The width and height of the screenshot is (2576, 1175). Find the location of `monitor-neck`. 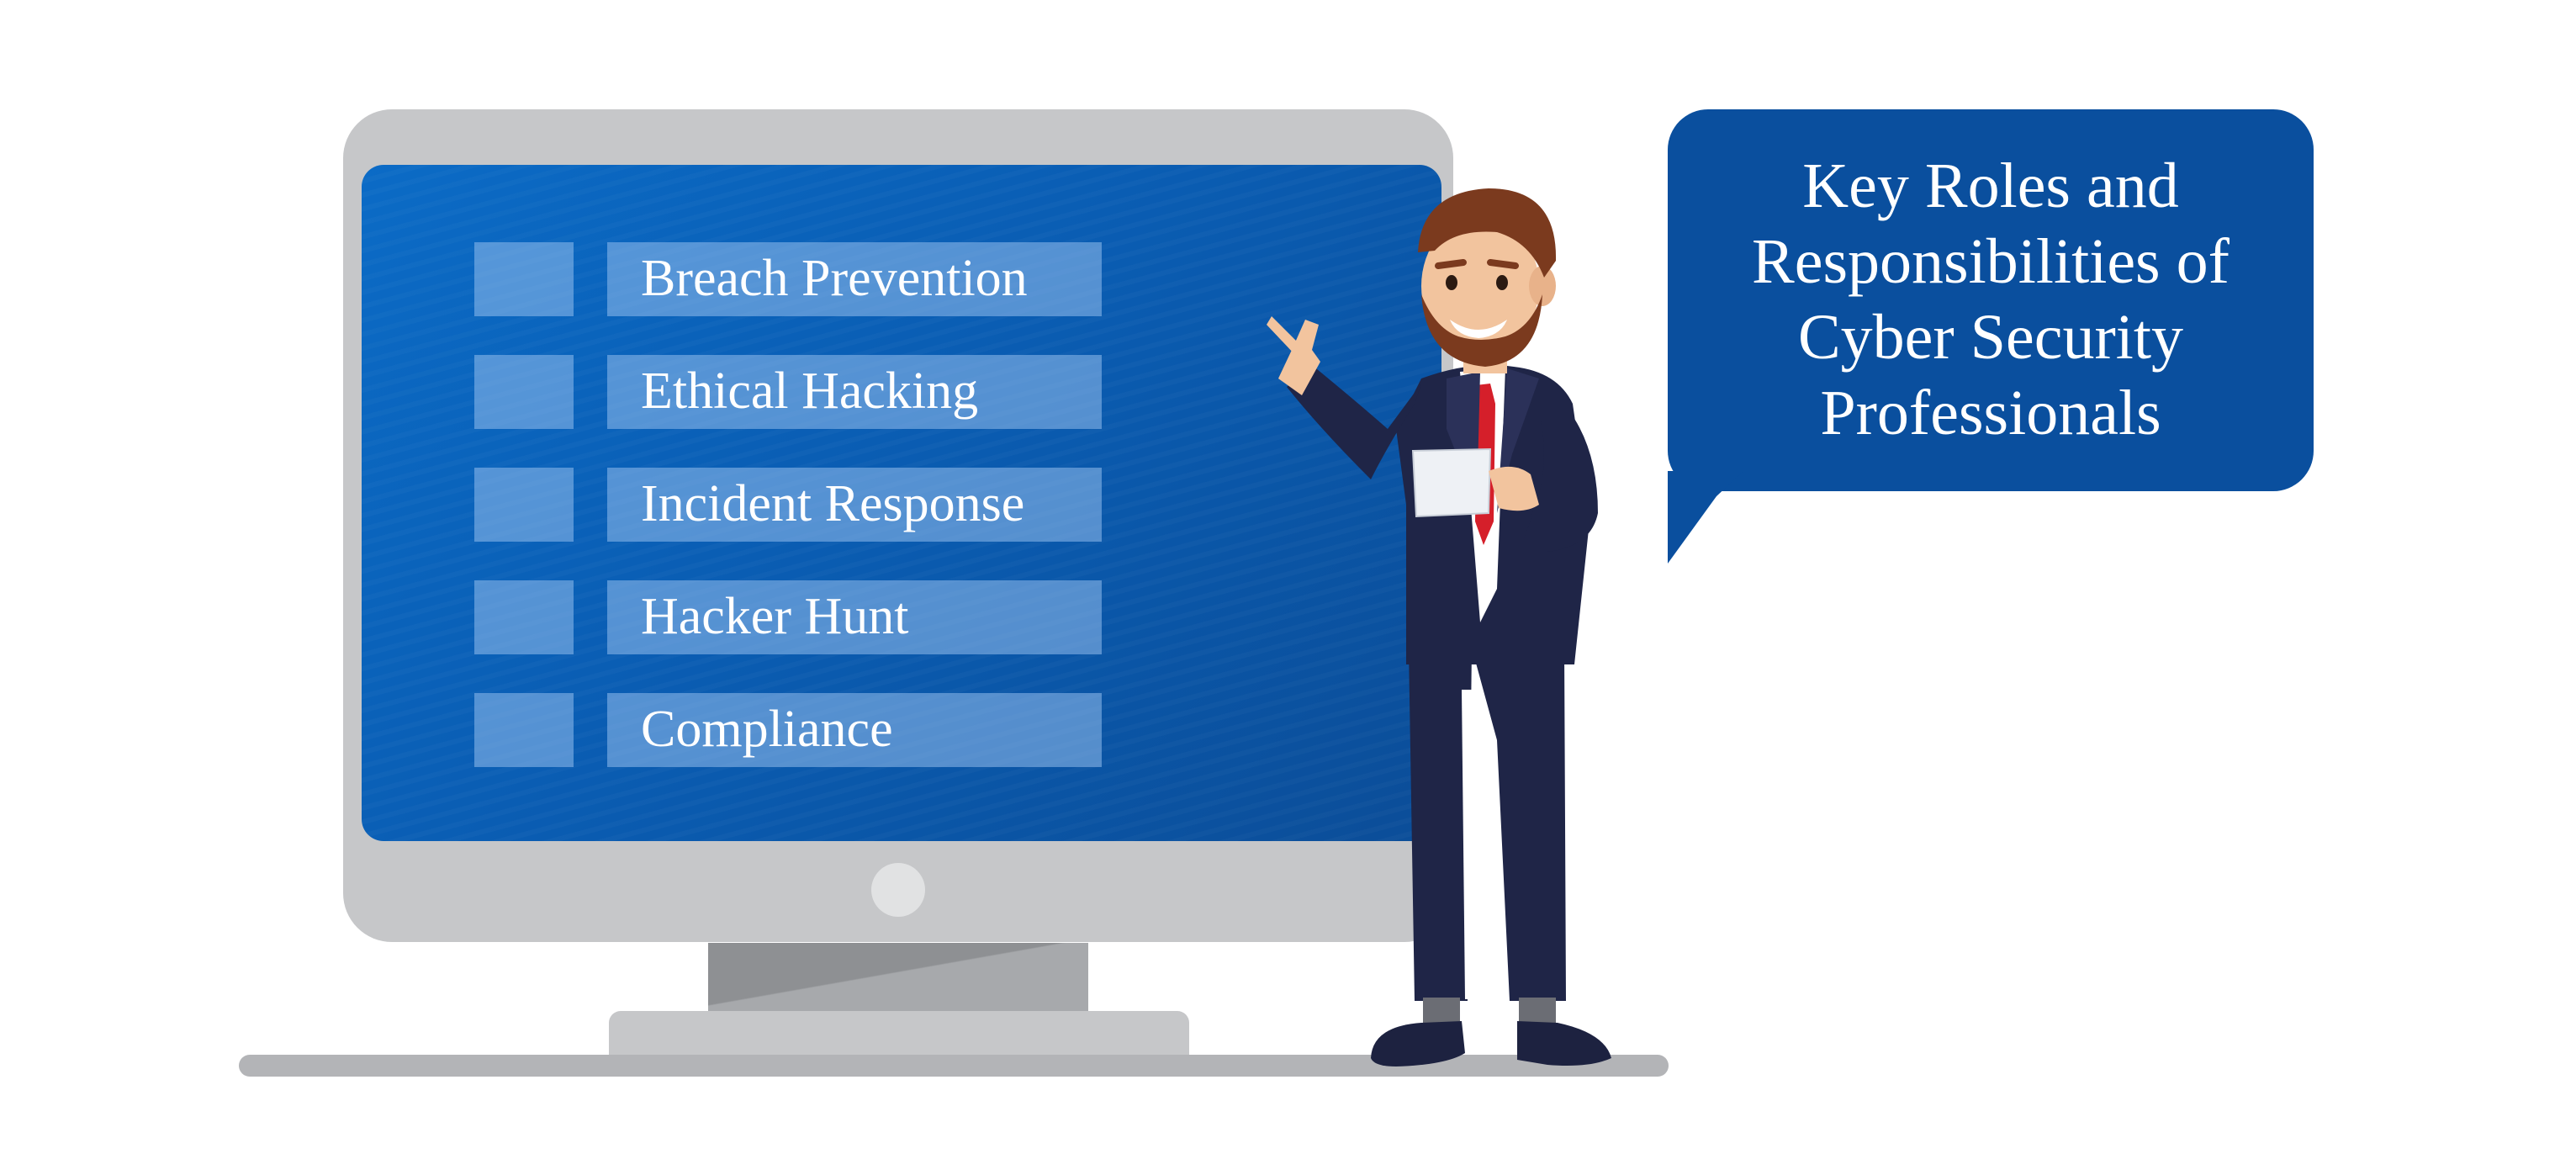

monitor-neck is located at coordinates (898, 978).